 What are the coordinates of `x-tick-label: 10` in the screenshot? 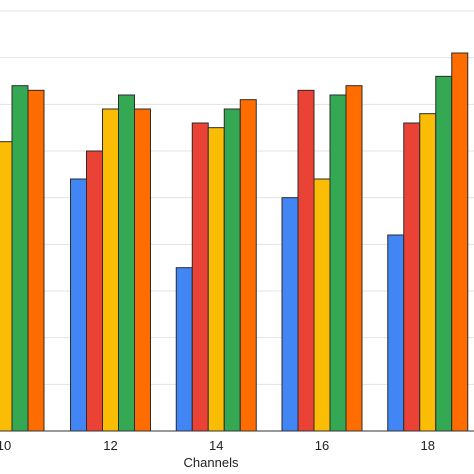 It's located at (5, 445).